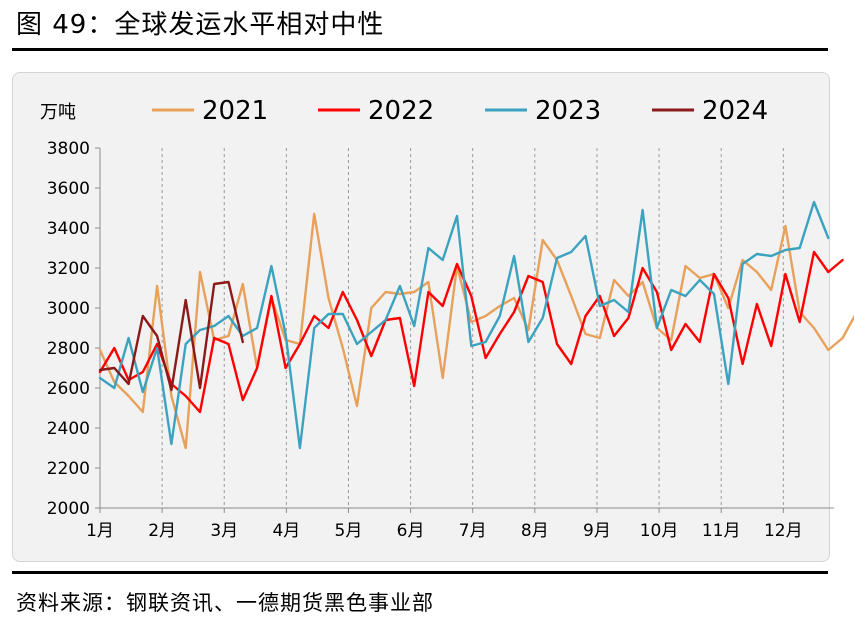  I want to click on y-axis-unit-label: 万吨, so click(58, 112).